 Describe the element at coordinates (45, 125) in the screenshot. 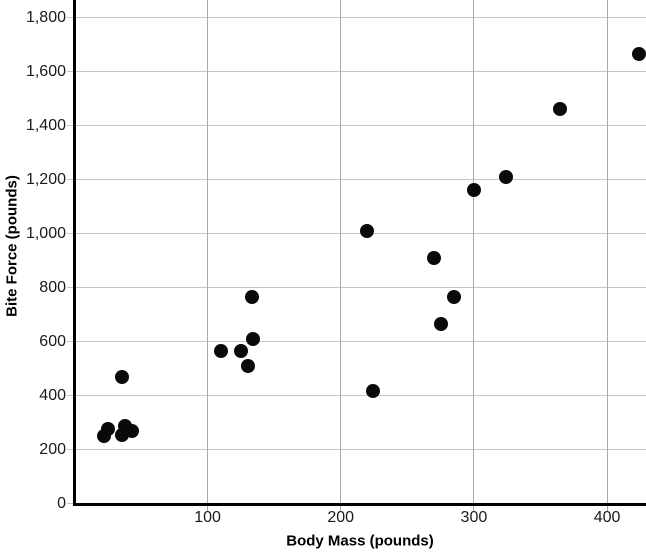

I see `y-tick-label: 1,400` at that location.